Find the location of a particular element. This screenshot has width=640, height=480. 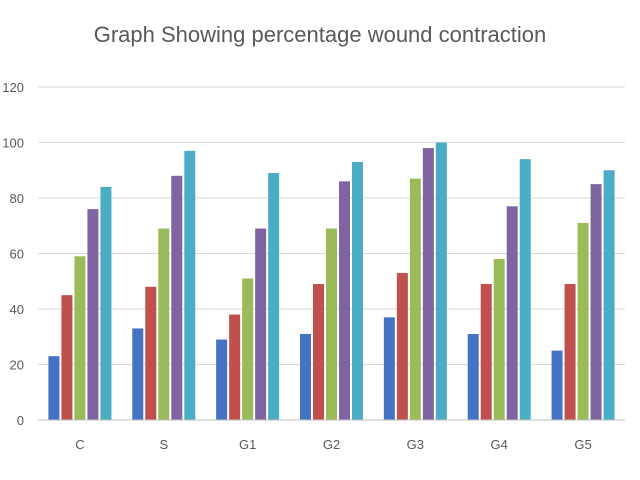

y-axis-ticks: 0 20 40 60 80 100 120 is located at coordinates (13, 254).